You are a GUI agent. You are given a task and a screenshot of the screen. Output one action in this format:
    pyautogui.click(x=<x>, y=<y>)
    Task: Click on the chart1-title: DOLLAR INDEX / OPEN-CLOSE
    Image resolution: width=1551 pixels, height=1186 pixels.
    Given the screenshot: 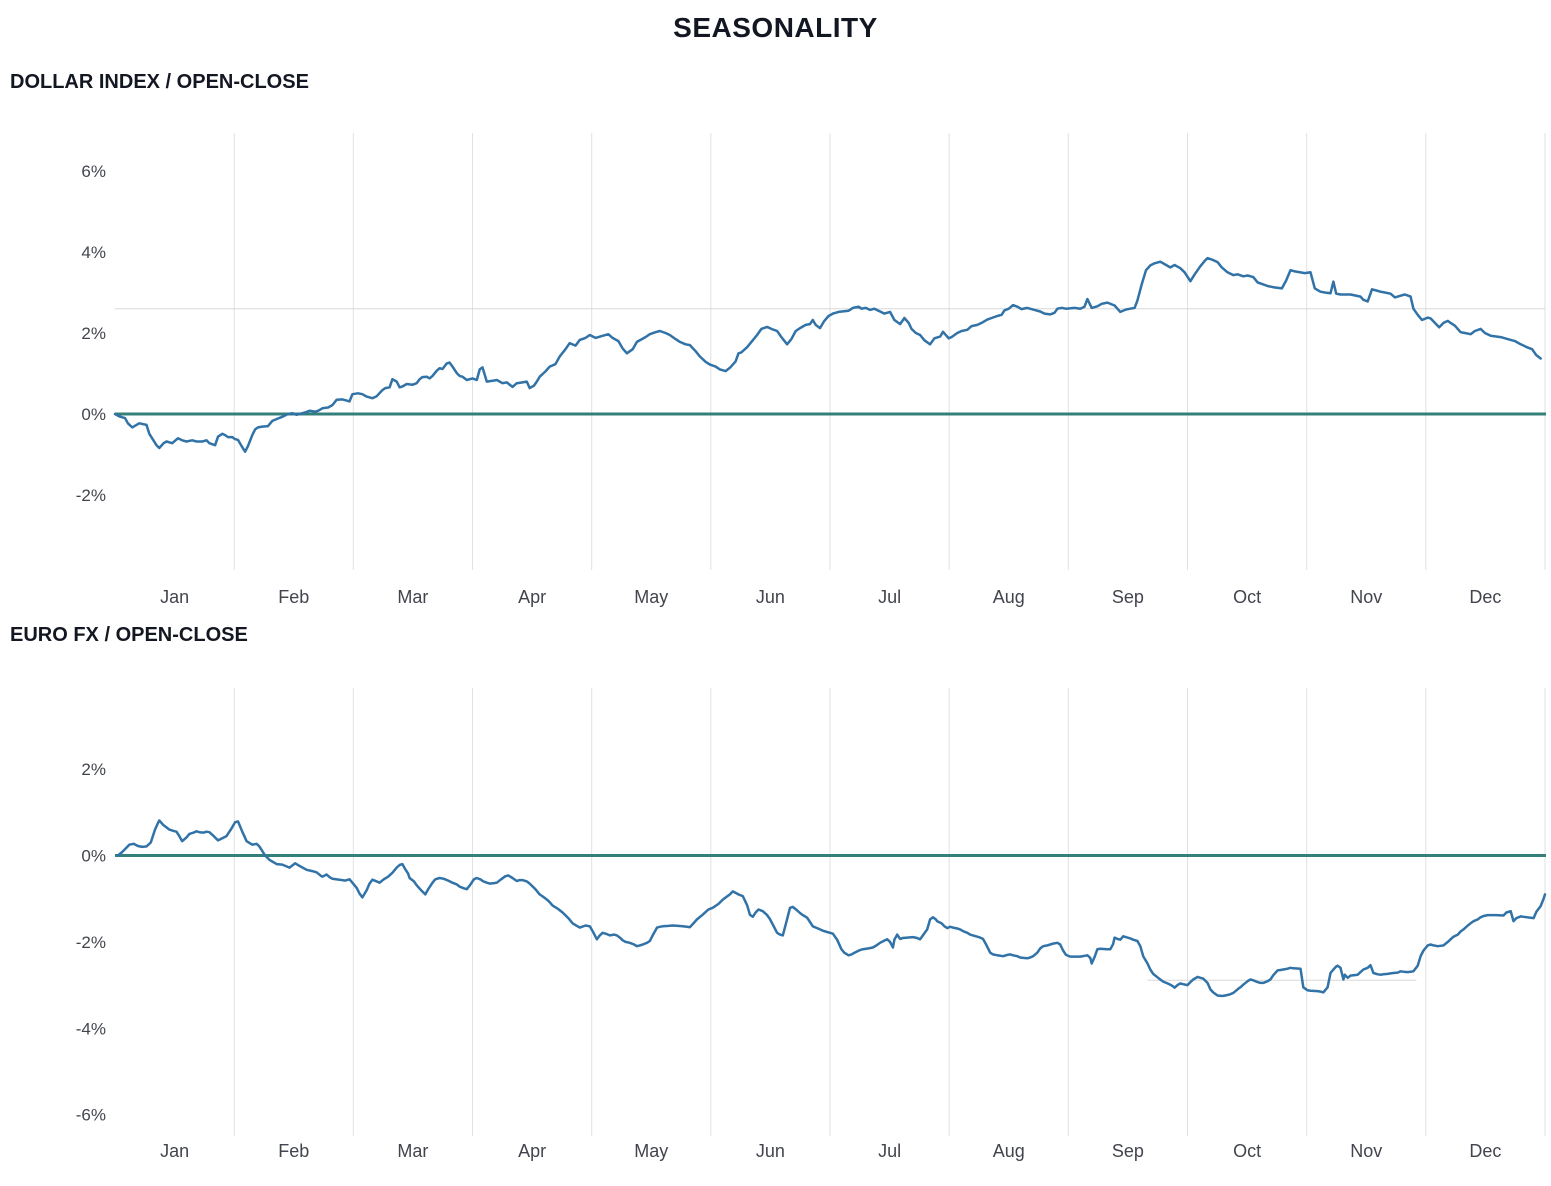 What is the action you would take?
    pyautogui.click(x=159, y=82)
    